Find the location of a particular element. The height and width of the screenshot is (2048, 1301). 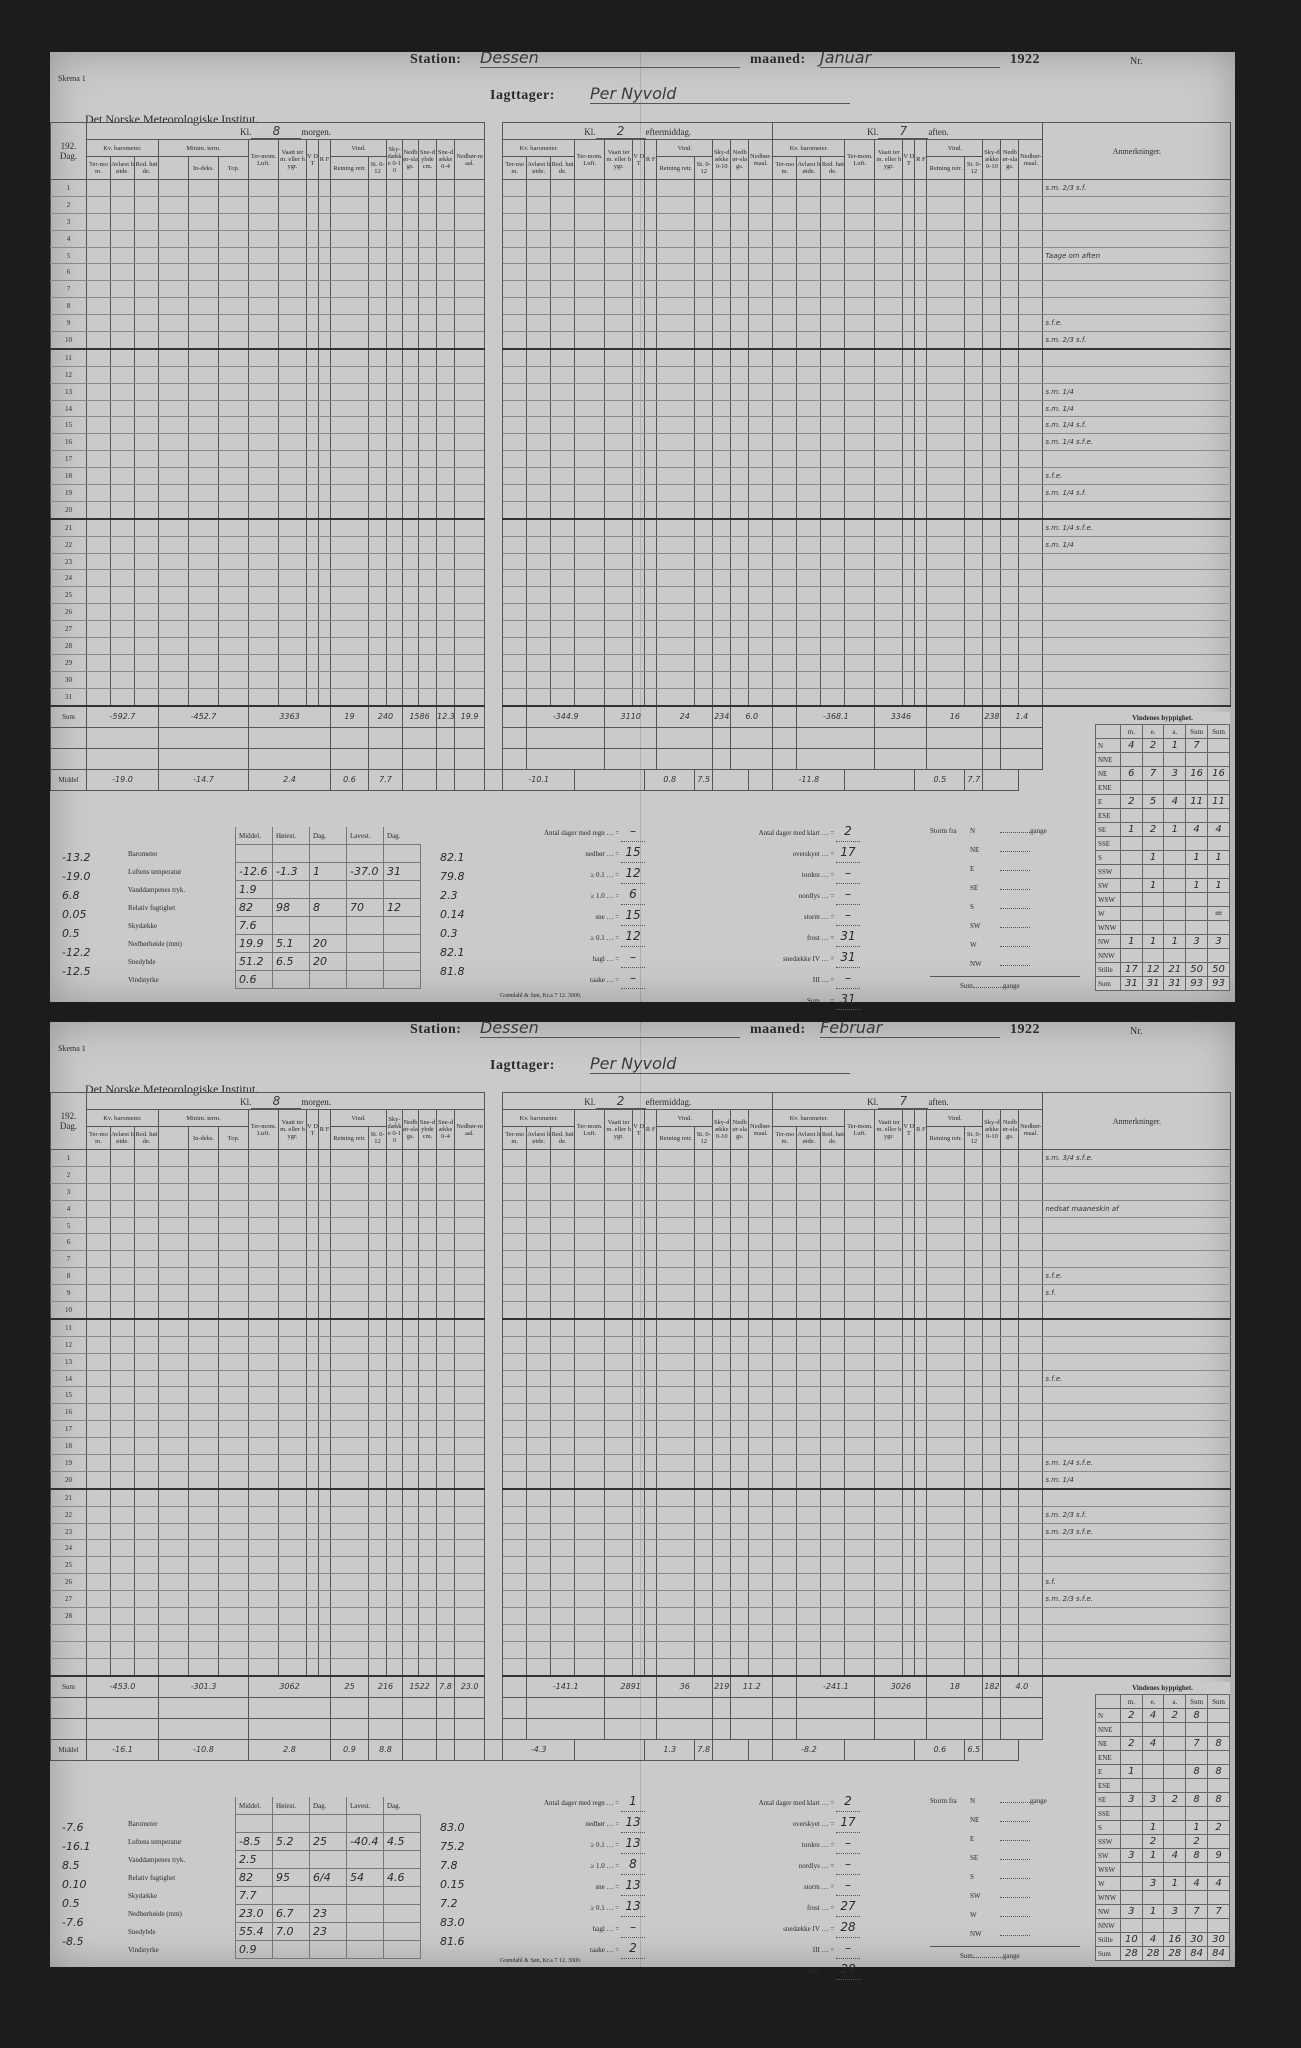

morning-baro: -453.0 is located at coordinates (122, 1686).